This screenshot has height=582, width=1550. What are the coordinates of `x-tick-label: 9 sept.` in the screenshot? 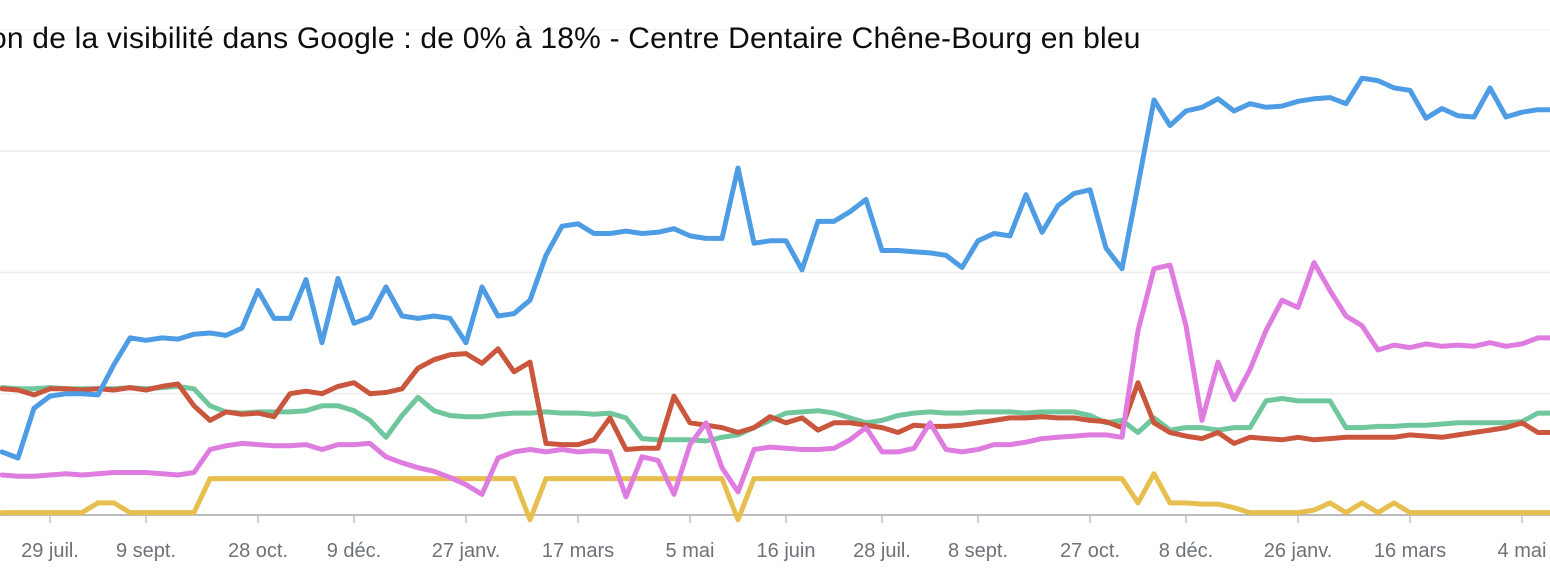 It's located at (146, 551).